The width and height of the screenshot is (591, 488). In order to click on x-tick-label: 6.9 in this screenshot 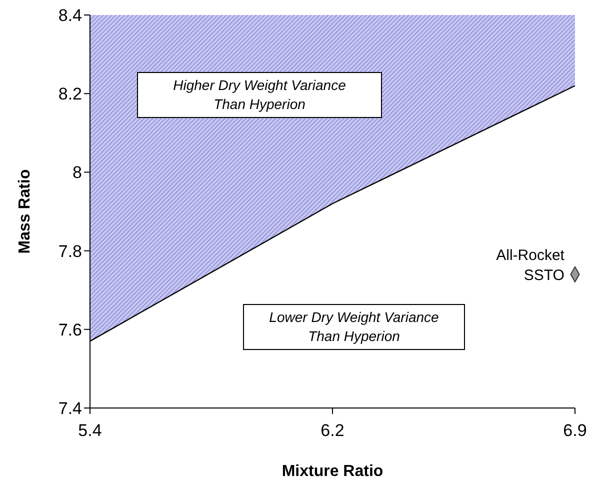, I will do `click(575, 430)`.